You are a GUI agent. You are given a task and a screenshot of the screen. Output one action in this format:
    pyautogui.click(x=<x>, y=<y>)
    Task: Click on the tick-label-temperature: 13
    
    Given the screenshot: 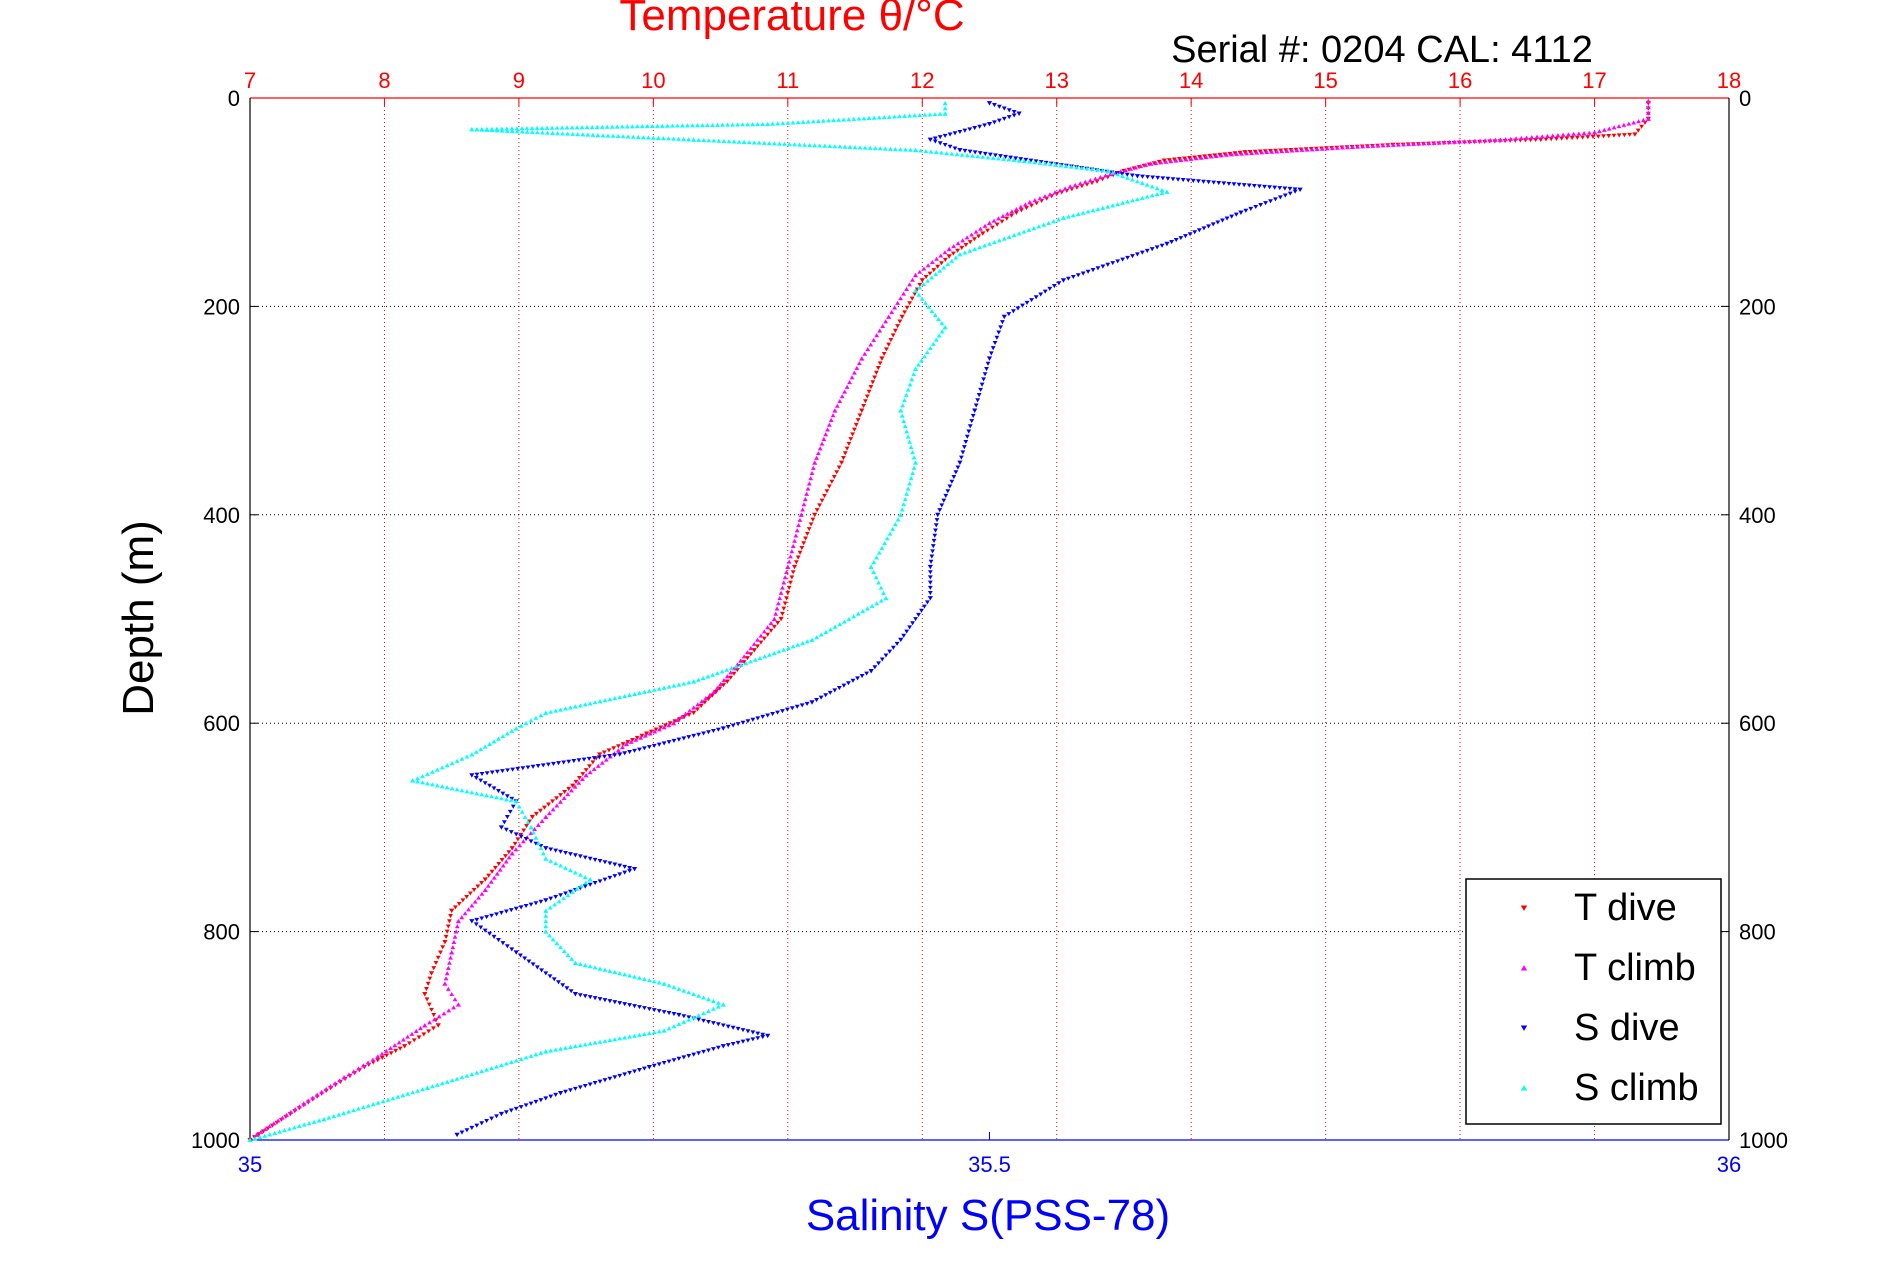 What is the action you would take?
    pyautogui.click(x=1056, y=80)
    